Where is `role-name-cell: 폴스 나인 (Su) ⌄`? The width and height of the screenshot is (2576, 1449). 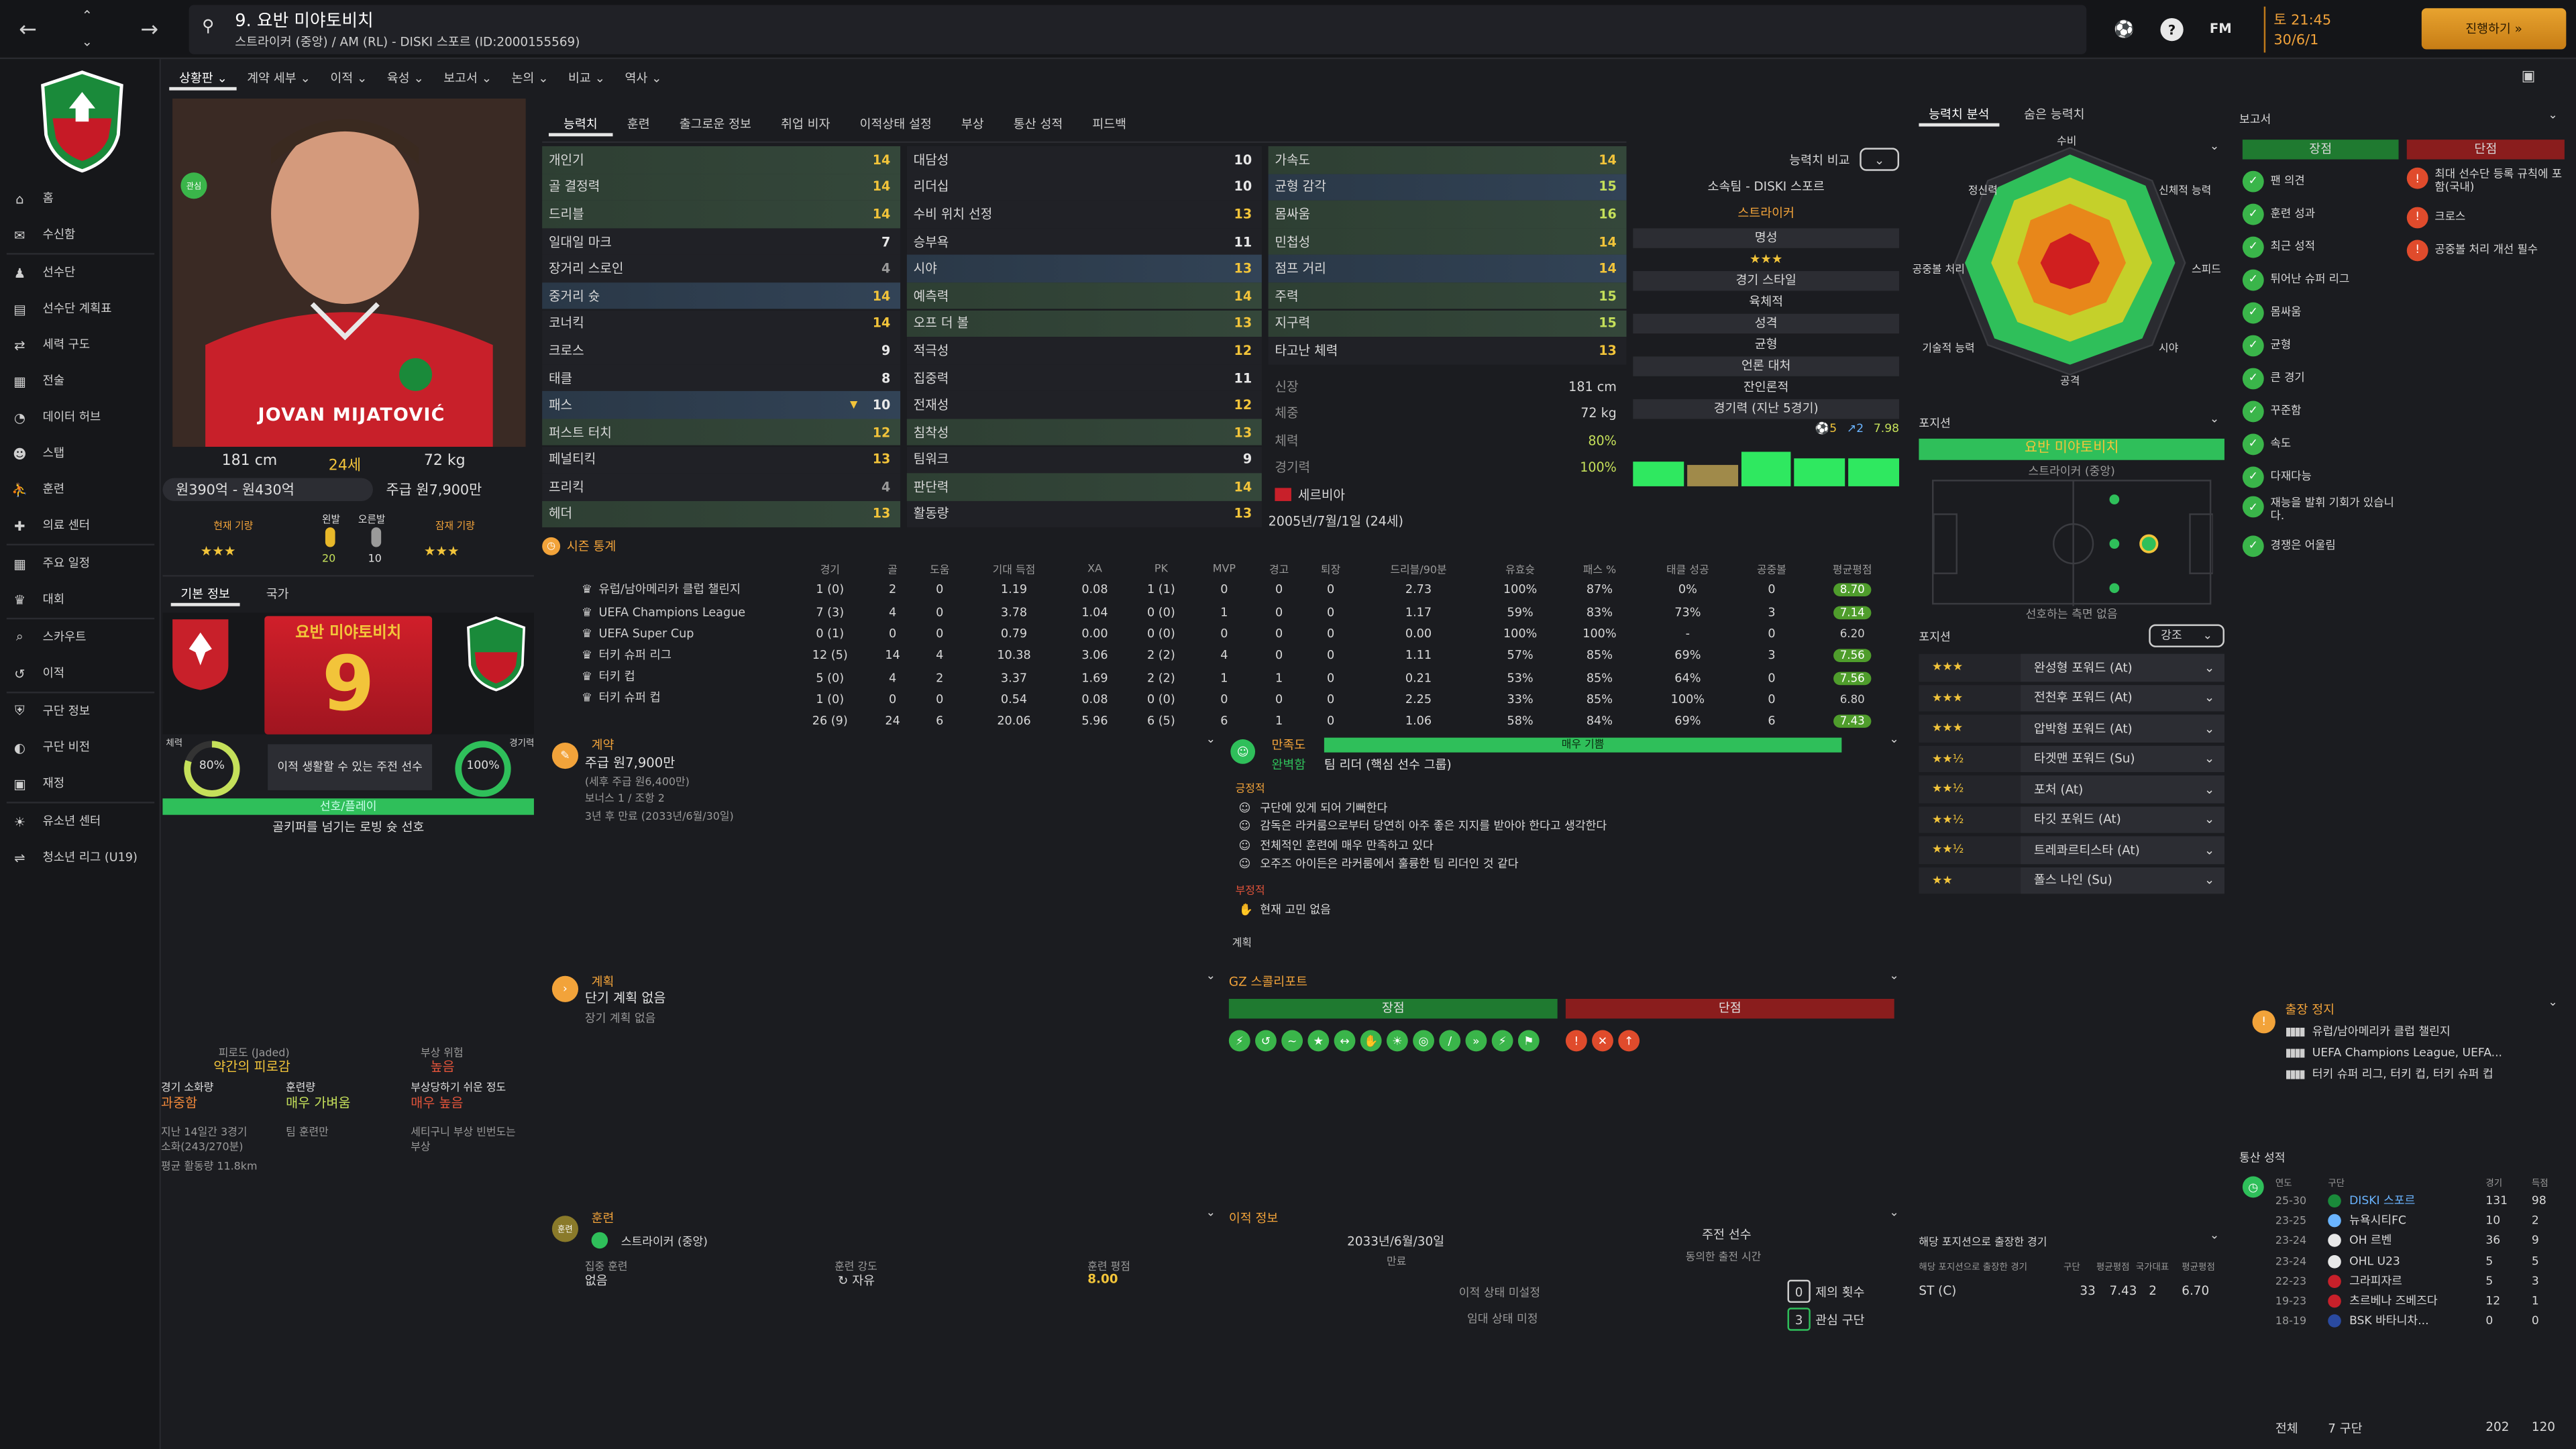 role-name-cell: 폴스 나인 (Su) ⌄ is located at coordinates (2122, 880).